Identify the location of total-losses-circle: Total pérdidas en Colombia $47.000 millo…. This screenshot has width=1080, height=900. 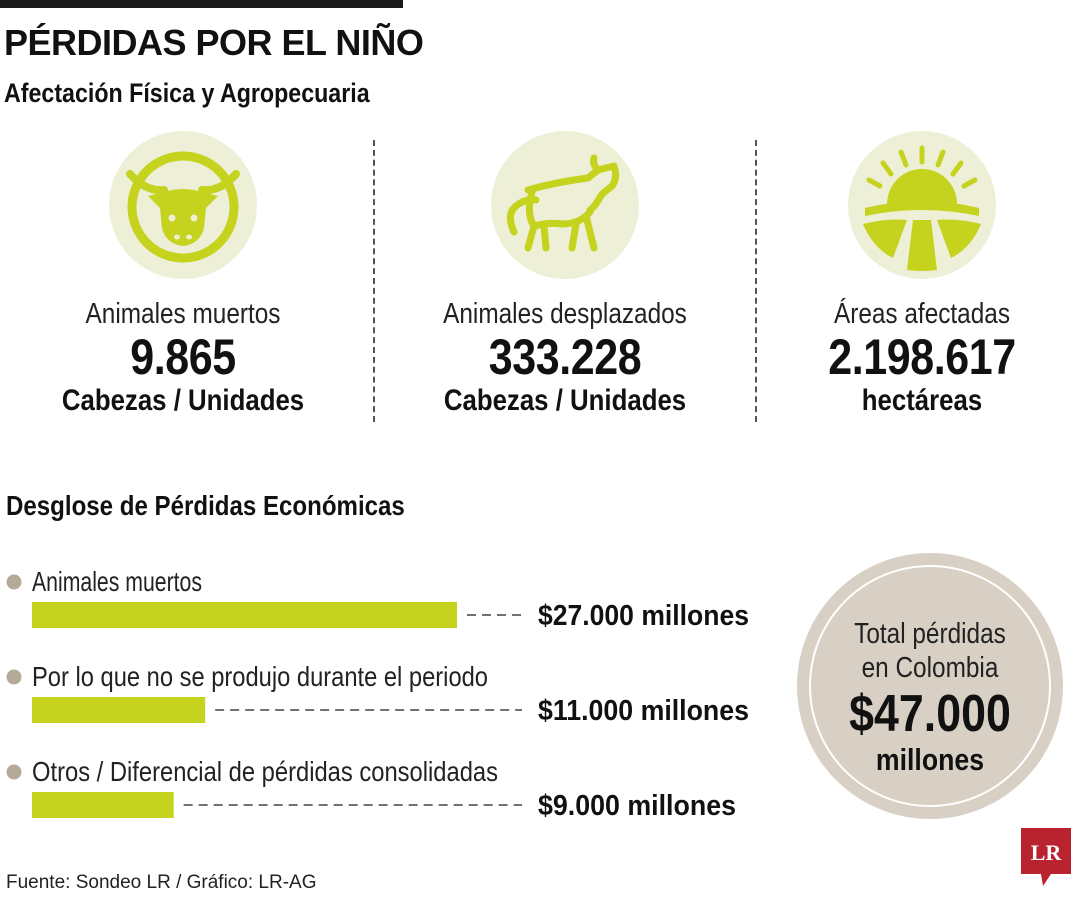
(930, 686).